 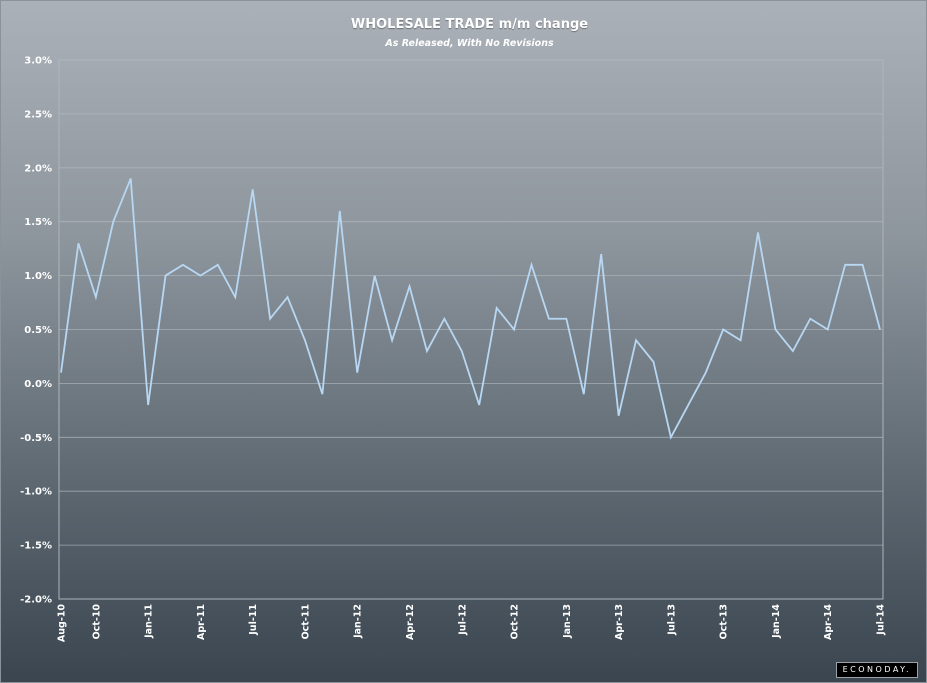 What do you see at coordinates (253, 620) in the screenshot?
I see `x-tick-label: Jul-11` at bounding box center [253, 620].